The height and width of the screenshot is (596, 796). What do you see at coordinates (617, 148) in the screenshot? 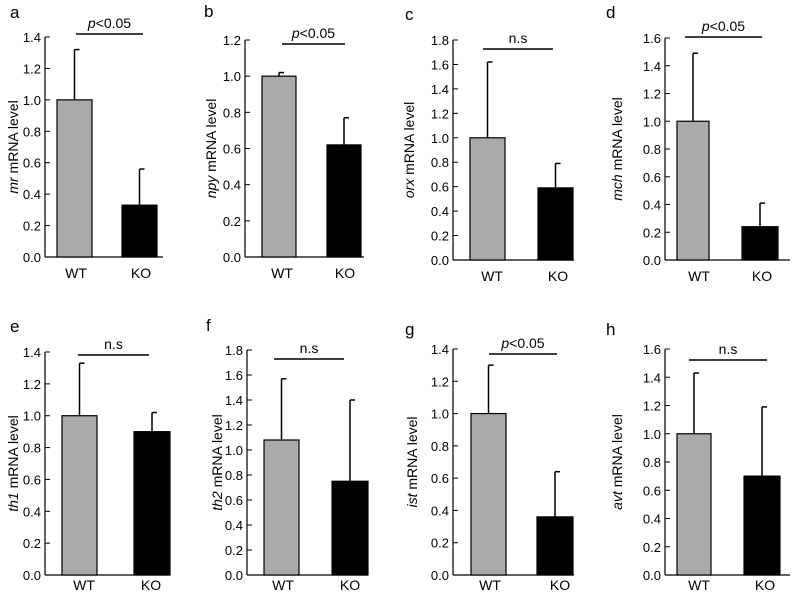
I see `y-axis-label: mch mRNA level` at bounding box center [617, 148].